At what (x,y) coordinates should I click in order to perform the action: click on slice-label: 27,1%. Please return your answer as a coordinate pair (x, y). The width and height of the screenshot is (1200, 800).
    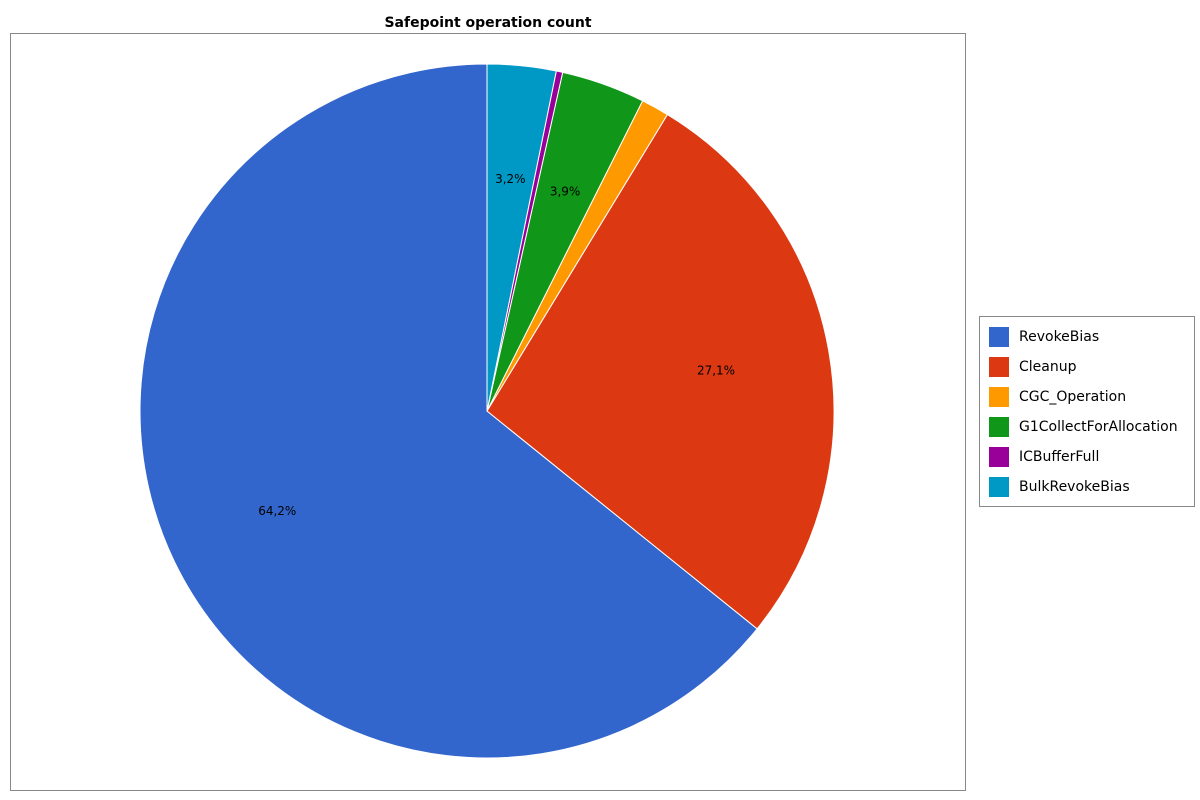
    Looking at the image, I should click on (716, 371).